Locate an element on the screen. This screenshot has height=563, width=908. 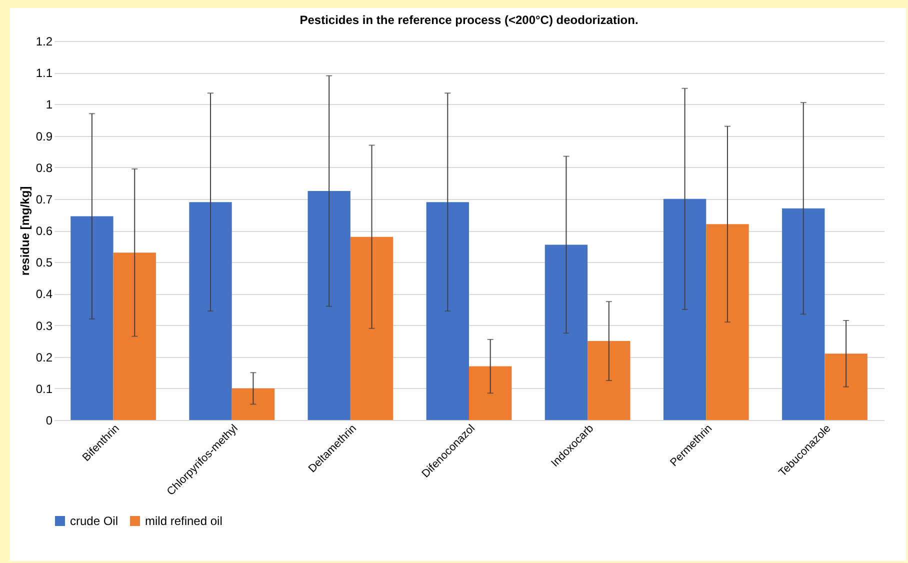
legend-label: crude Oil is located at coordinates (94, 521).